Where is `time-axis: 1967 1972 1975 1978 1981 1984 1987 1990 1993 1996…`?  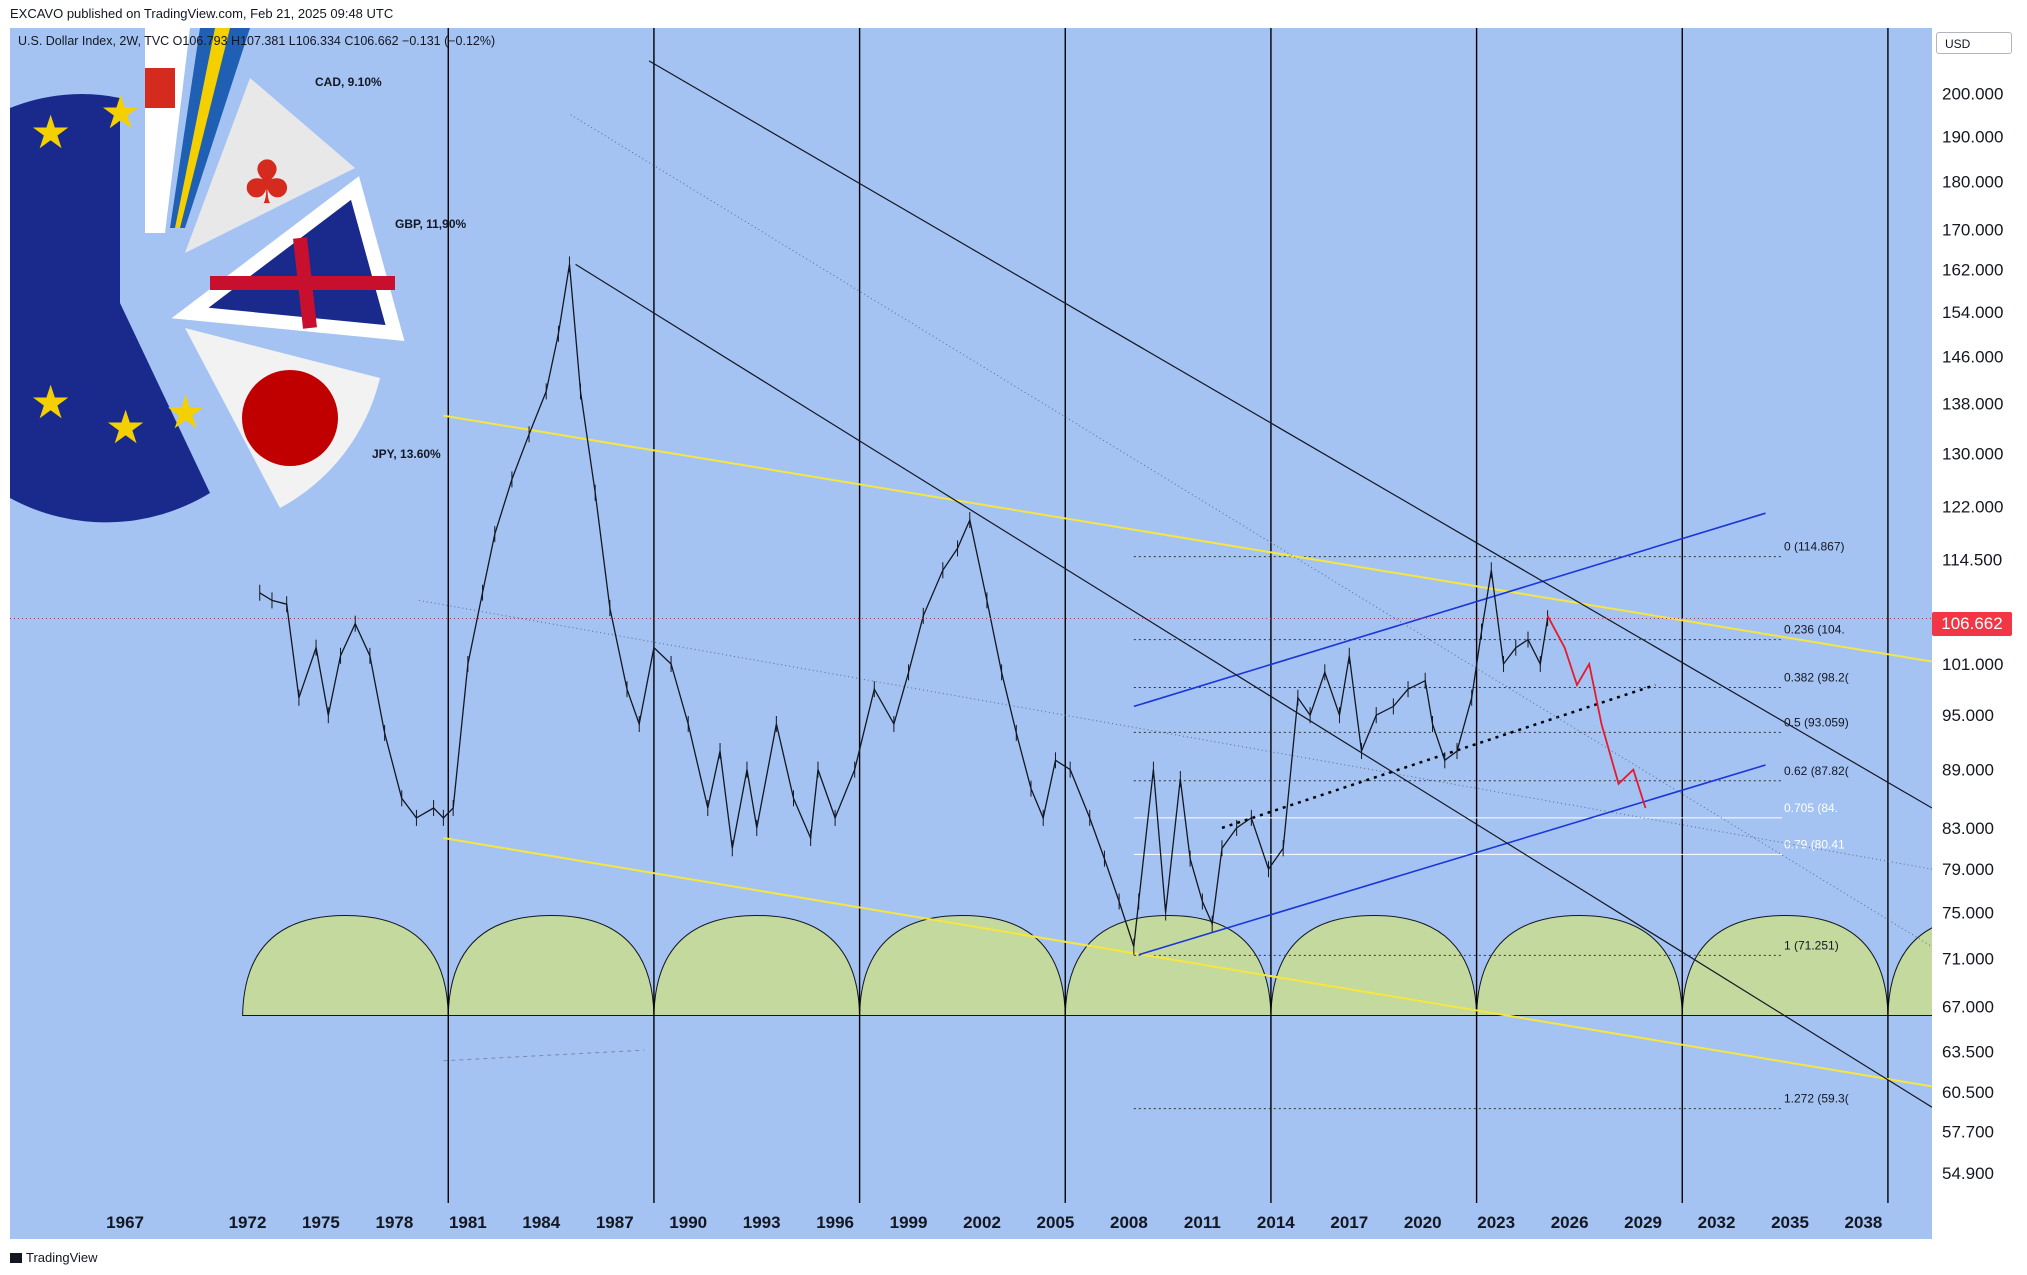 time-axis: 1967 1972 1975 1978 1981 1984 1987 1990 1993 1996… is located at coordinates (971, 1221).